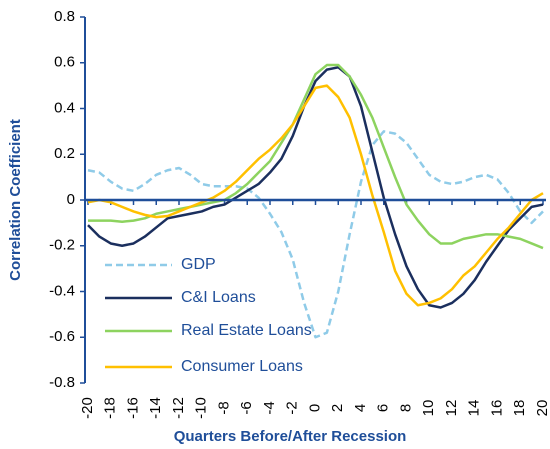  What do you see at coordinates (64, 107) in the screenshot?
I see `y-tick-label: 0.4` at bounding box center [64, 107].